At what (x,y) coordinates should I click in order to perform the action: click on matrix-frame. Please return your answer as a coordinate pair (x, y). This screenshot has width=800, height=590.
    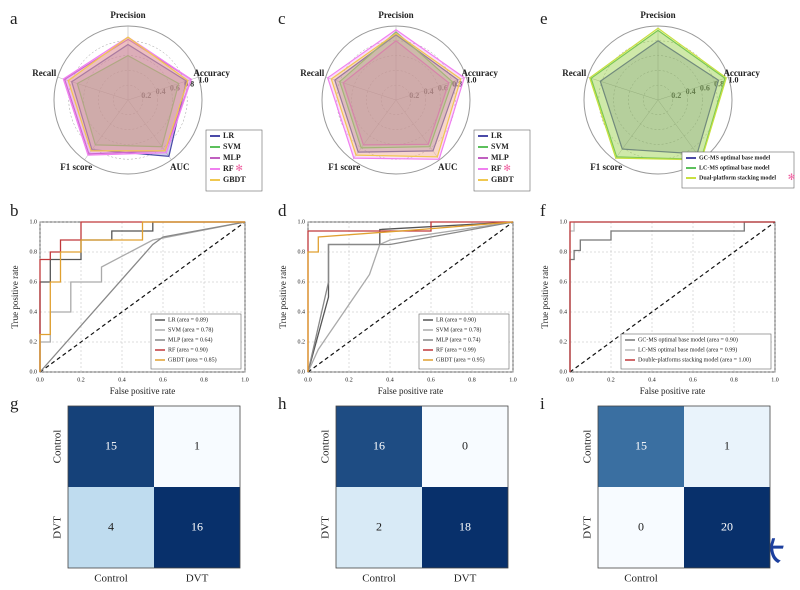
    Looking at the image, I should click on (422, 487).